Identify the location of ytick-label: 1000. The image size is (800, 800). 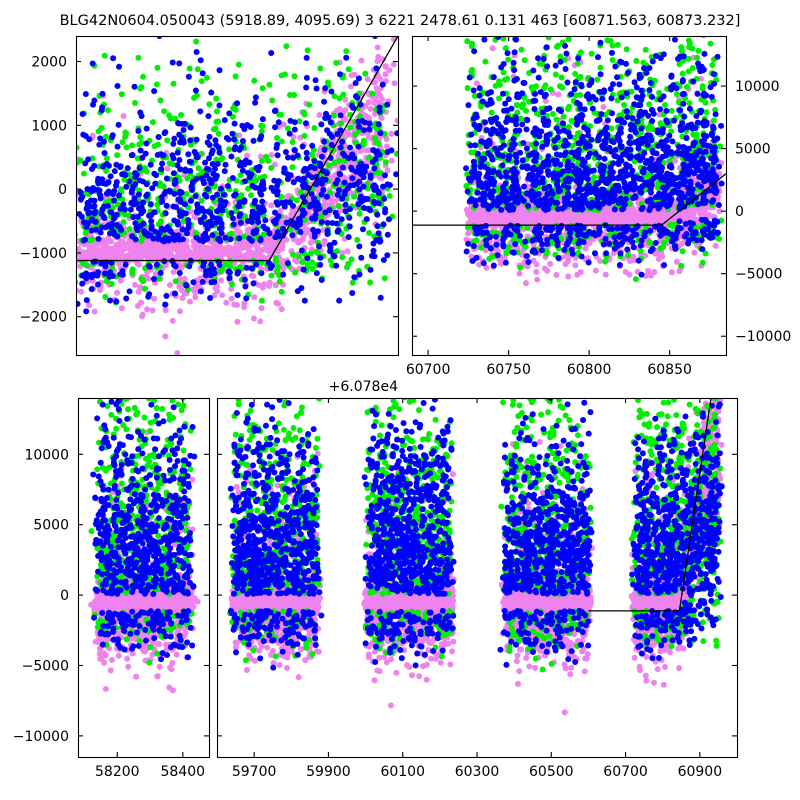
(49, 126).